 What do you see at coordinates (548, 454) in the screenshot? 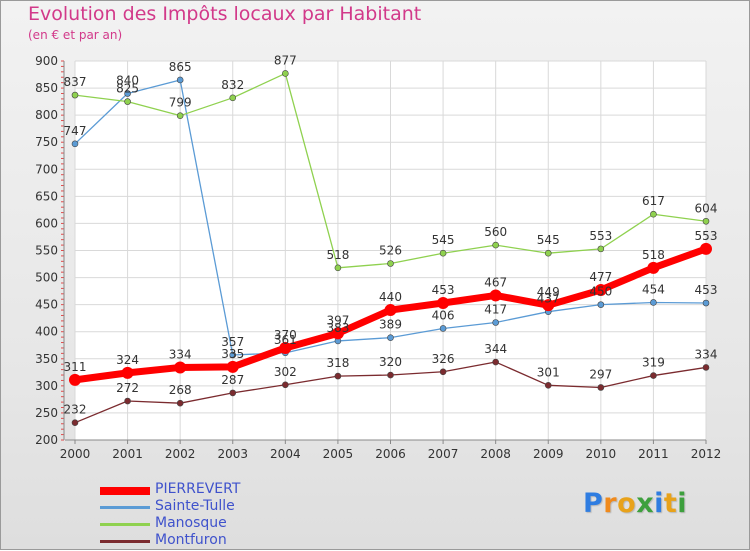
I see `x-tick-label: 2009` at bounding box center [548, 454].